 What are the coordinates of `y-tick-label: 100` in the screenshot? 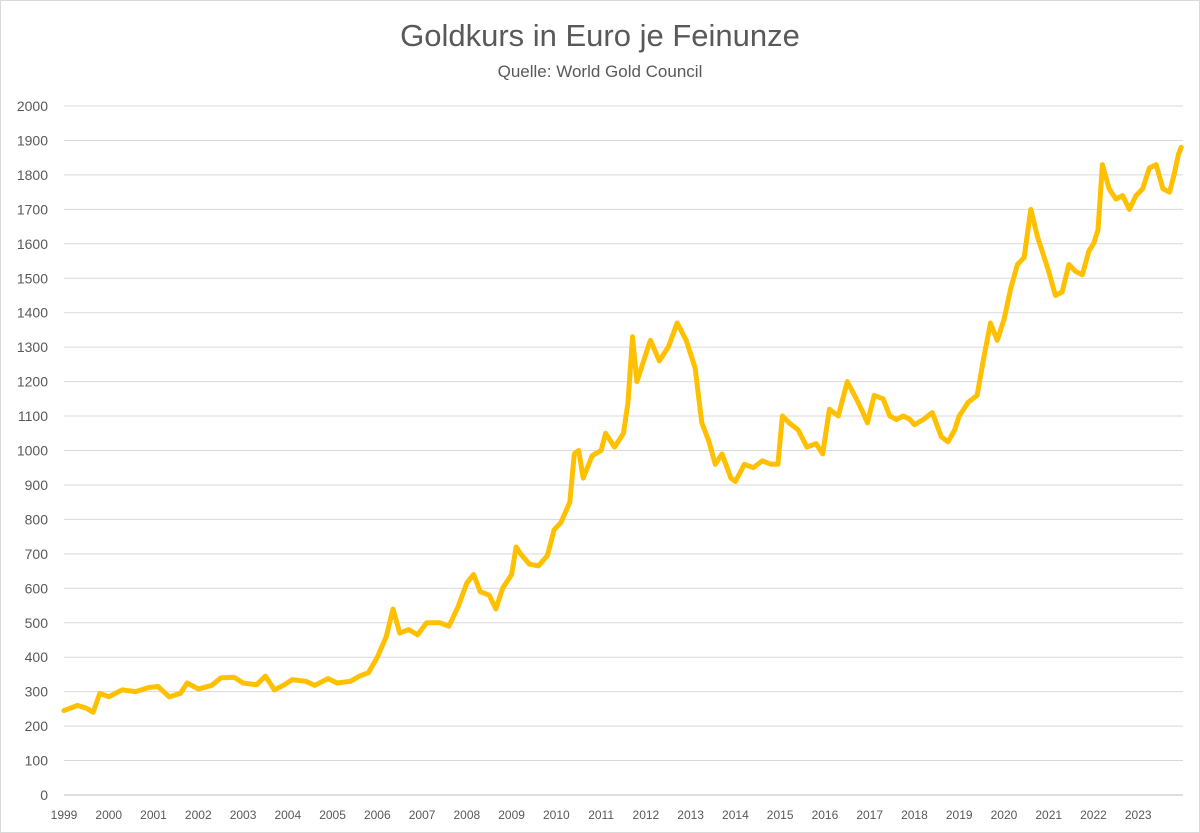 It's located at (37, 761).